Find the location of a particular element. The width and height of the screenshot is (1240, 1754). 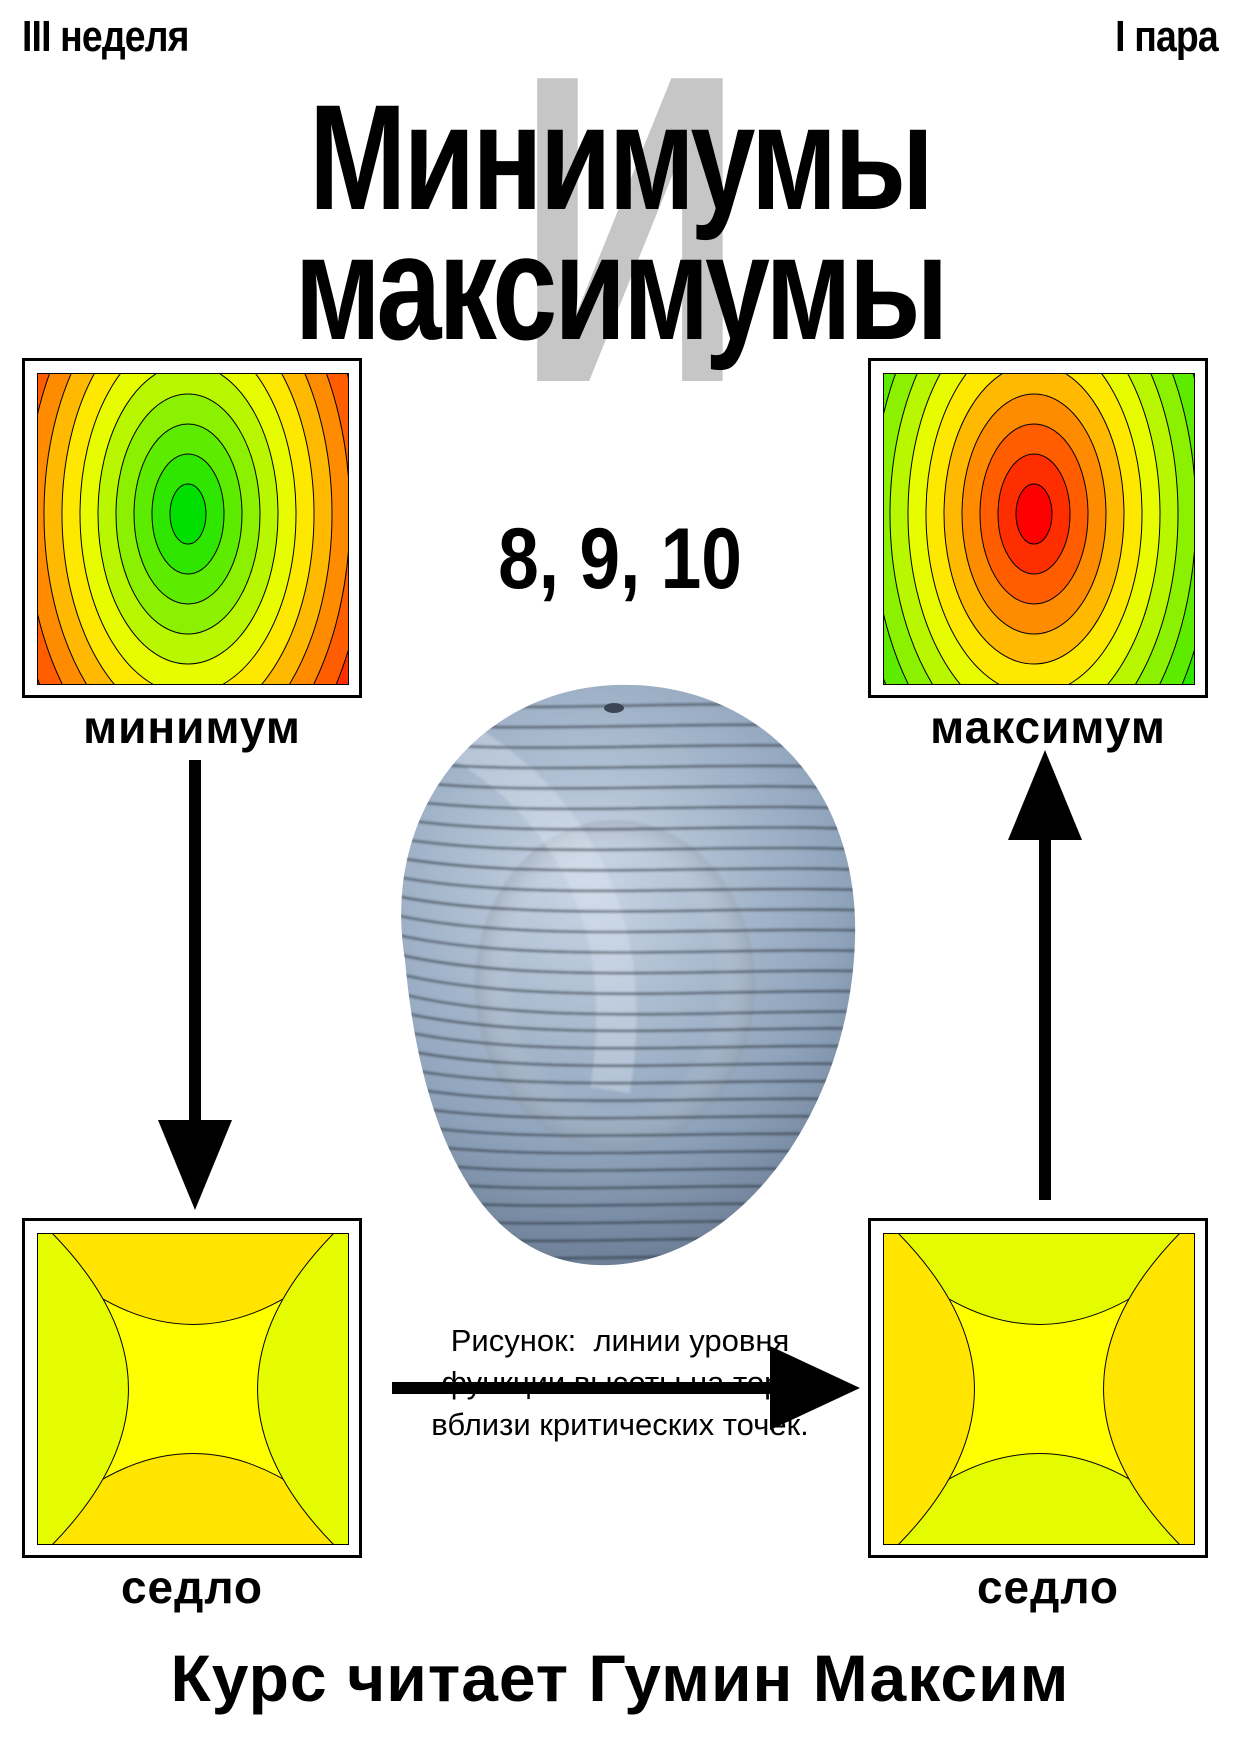

pair-label: I пара is located at coordinates (1167, 36).